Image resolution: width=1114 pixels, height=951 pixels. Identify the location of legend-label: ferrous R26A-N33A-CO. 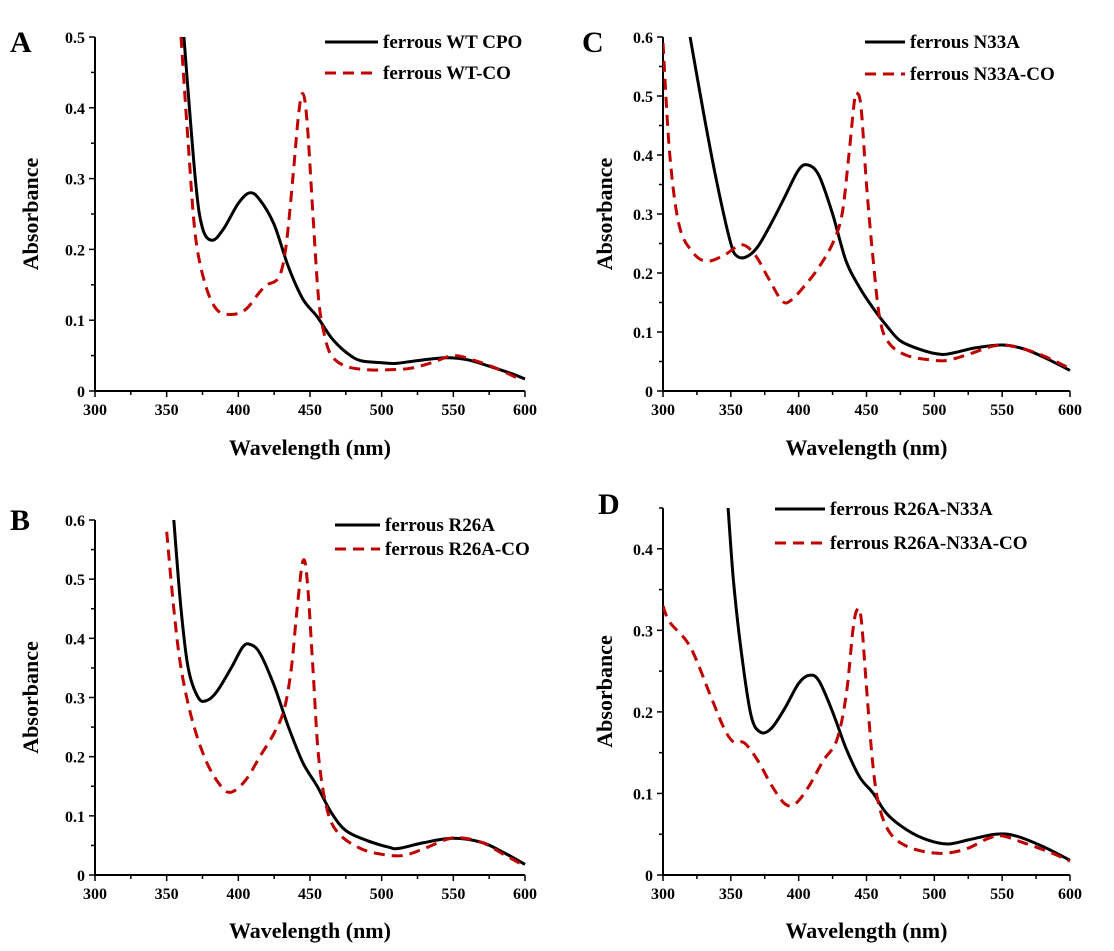
(929, 543).